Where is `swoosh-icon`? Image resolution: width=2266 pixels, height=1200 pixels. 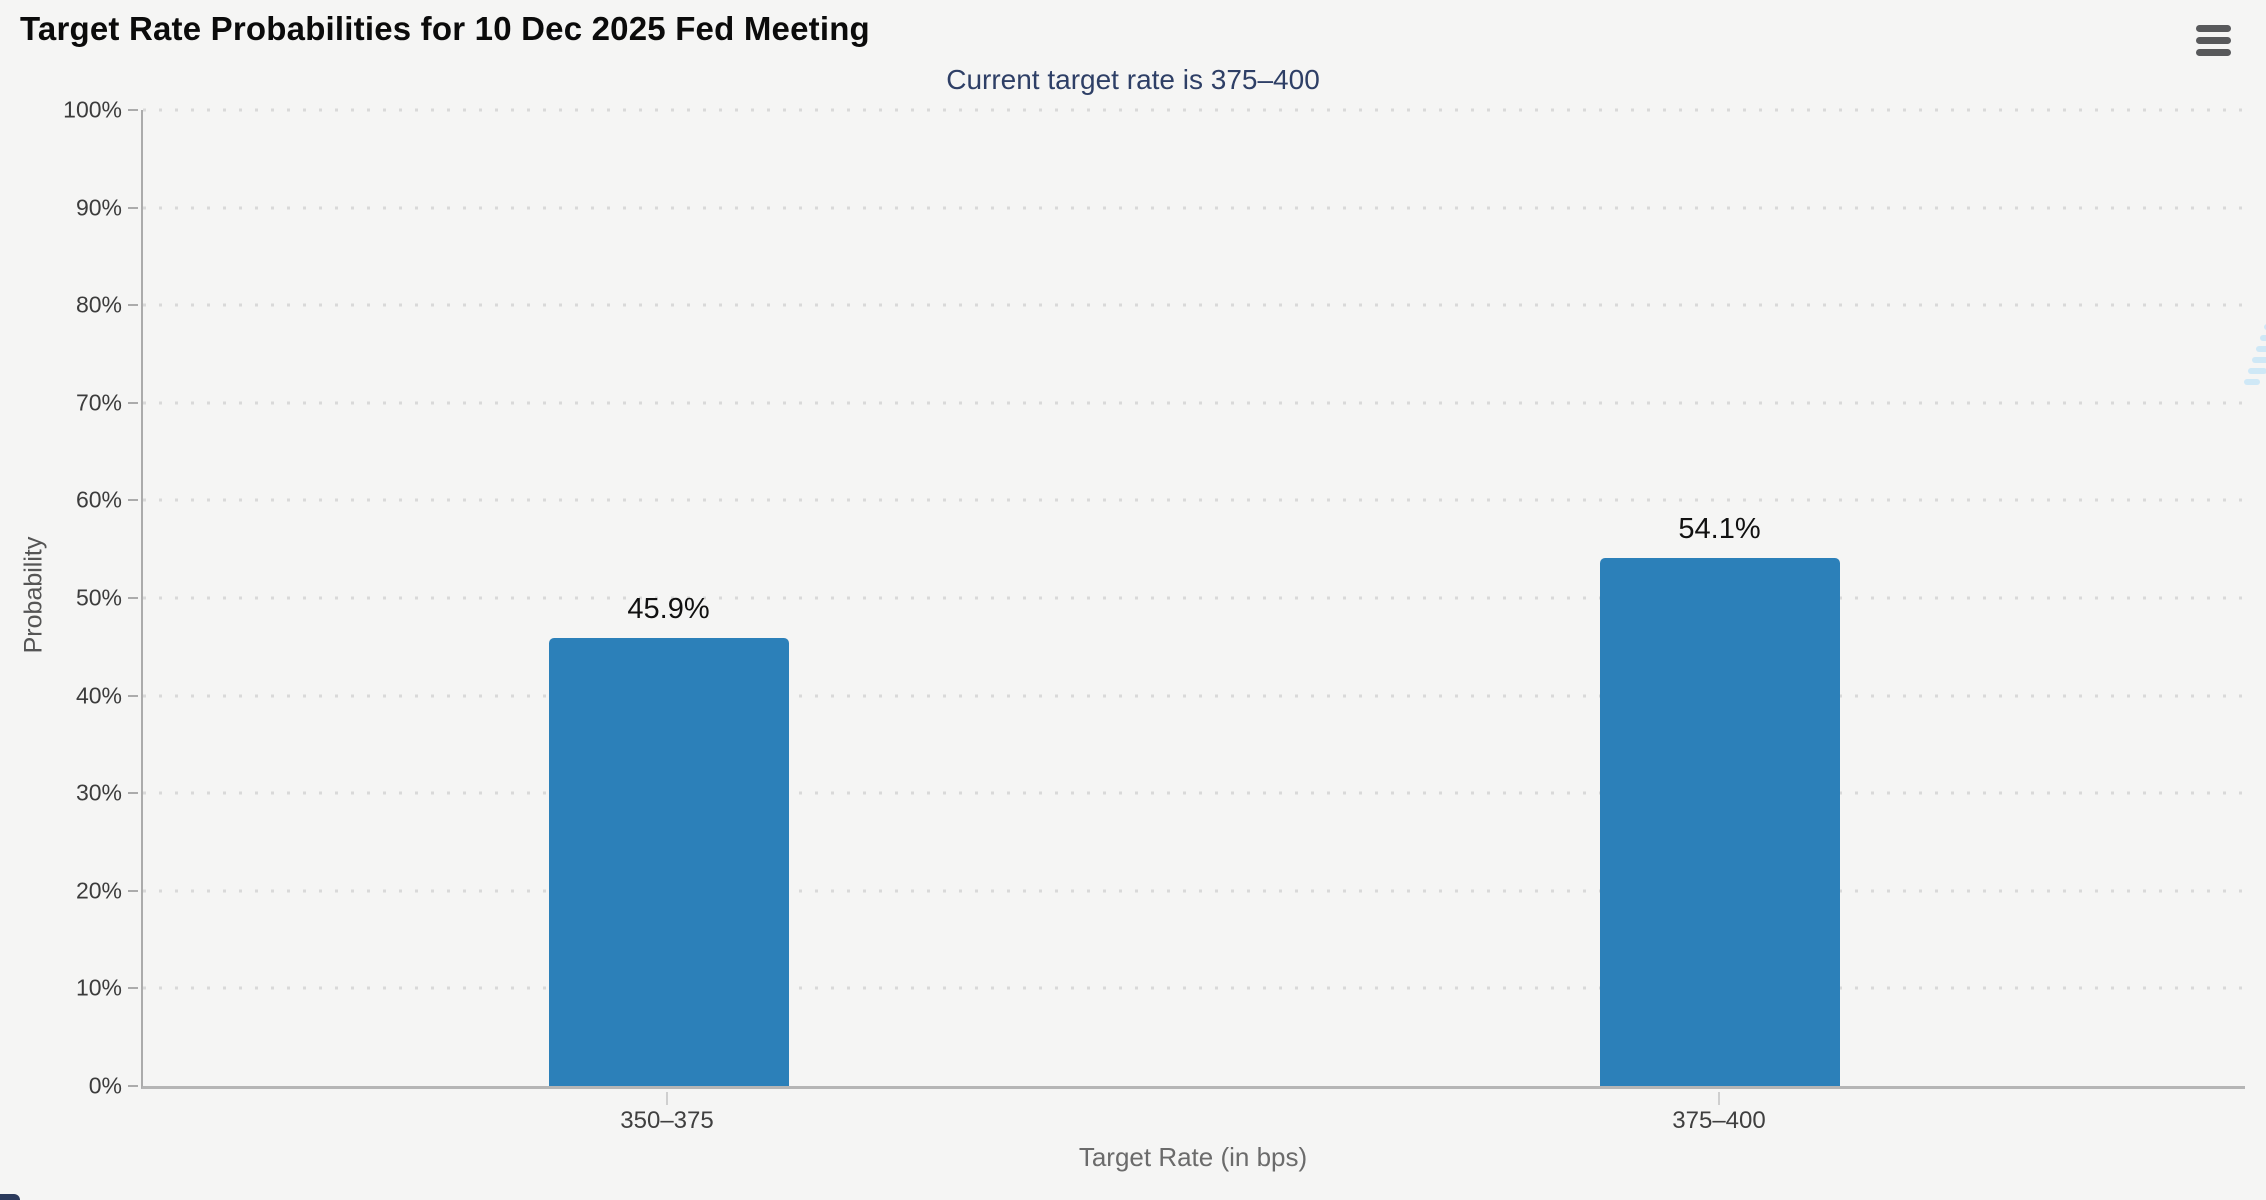
swoosh-icon is located at coordinates (2255, 354).